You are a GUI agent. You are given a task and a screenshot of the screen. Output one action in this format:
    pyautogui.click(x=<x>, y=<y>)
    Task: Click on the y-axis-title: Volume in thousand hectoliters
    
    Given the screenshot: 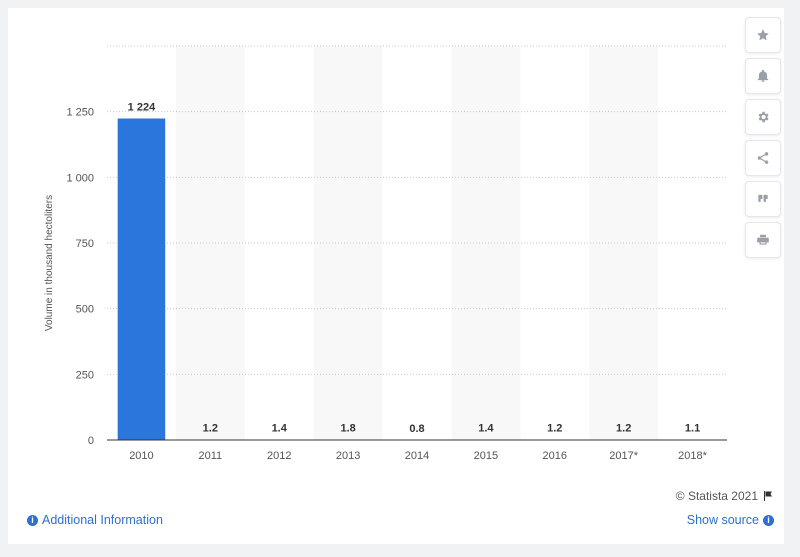 What is the action you would take?
    pyautogui.click(x=49, y=263)
    